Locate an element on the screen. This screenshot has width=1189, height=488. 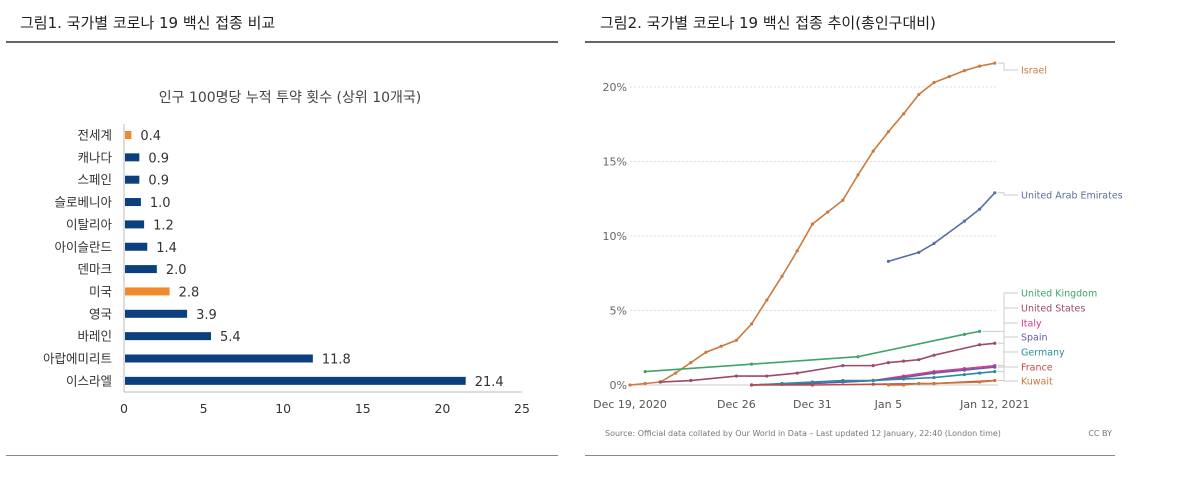
legend-label: Italy is located at coordinates (1031, 324).